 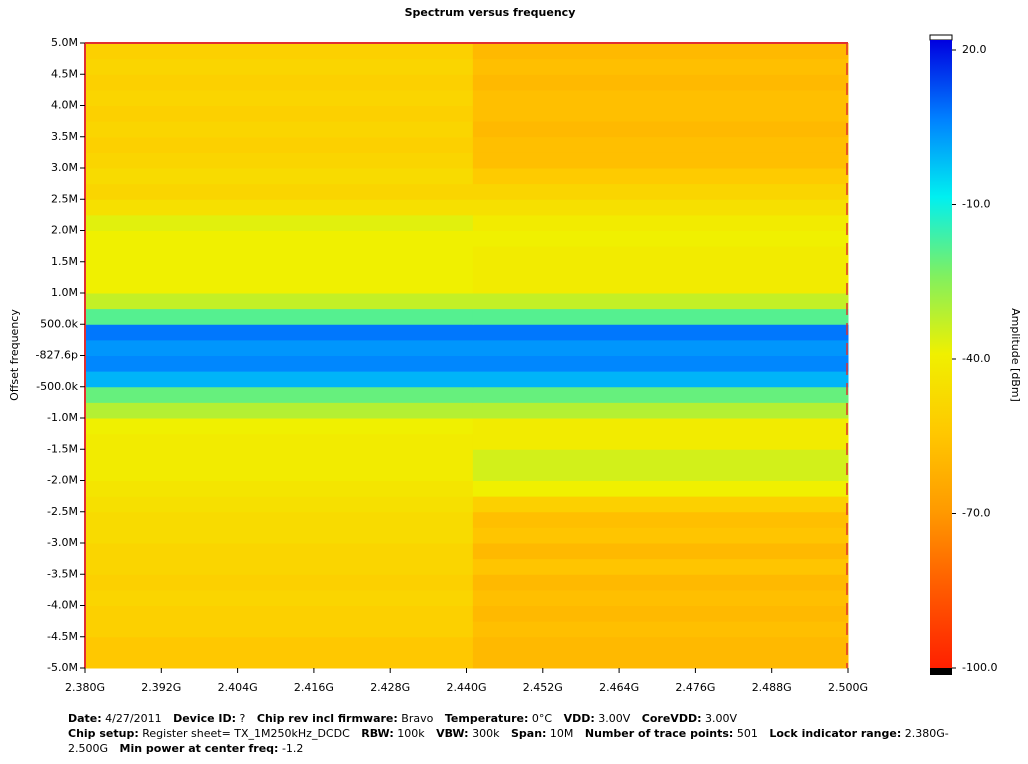 I want to click on footer-value: -1.2, so click(x=292, y=748).